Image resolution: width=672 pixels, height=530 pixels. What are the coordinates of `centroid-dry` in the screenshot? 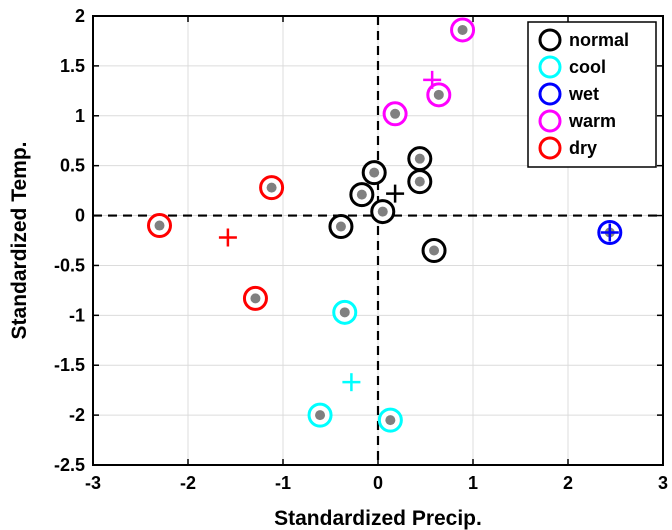 It's located at (227, 237).